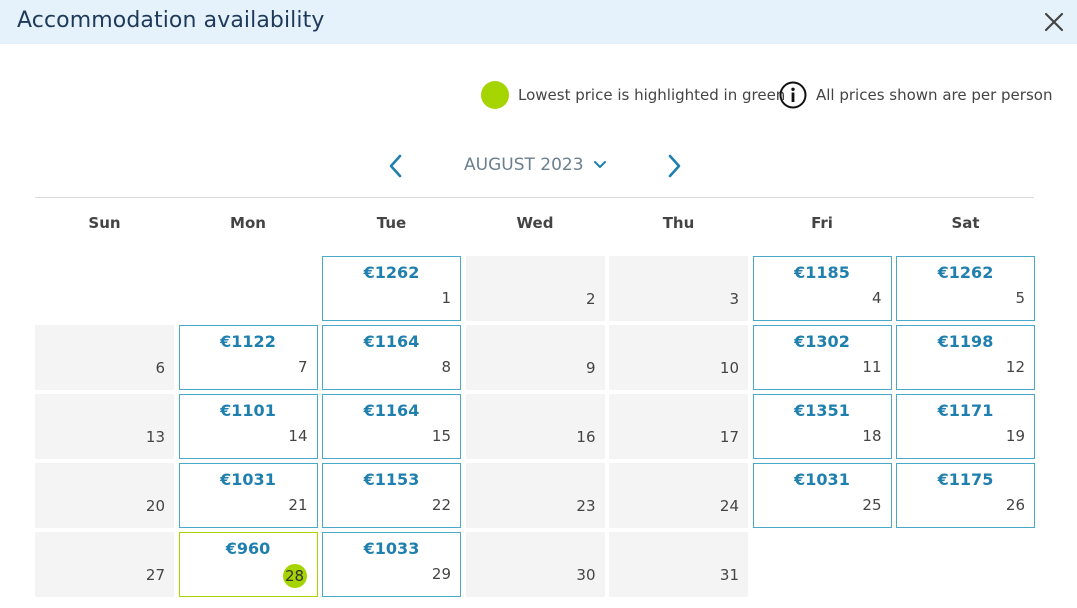 This screenshot has height=608, width=1077. I want to click on weekday-header: Thu, so click(678, 223).